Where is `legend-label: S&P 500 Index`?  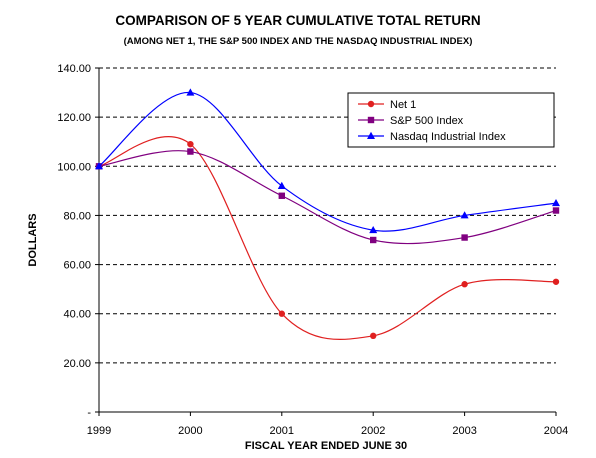 legend-label: S&P 500 Index is located at coordinates (427, 121).